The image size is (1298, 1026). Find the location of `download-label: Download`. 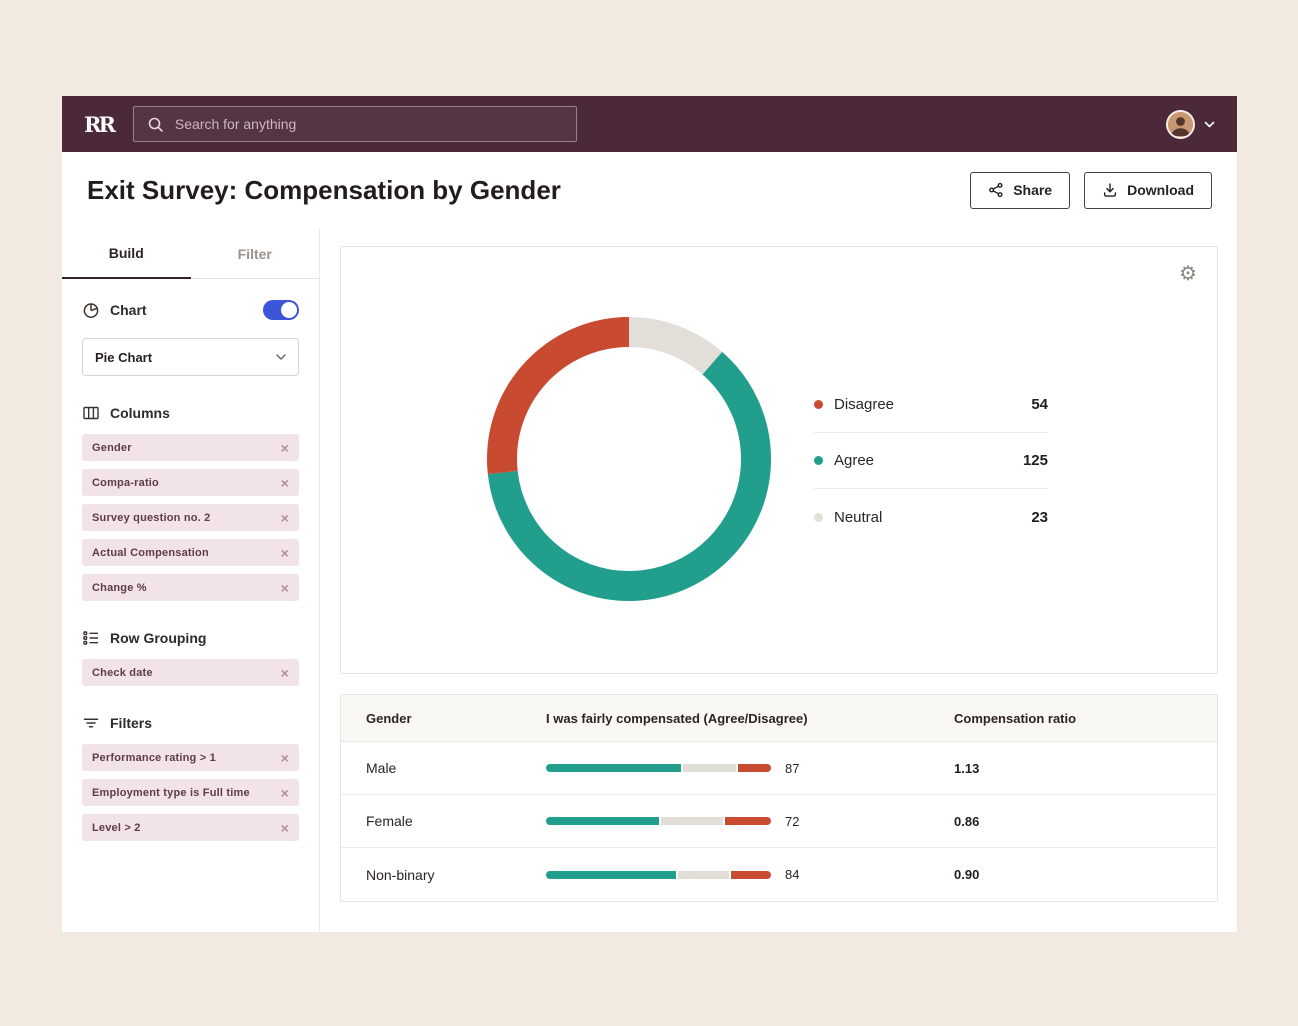

download-label: Download is located at coordinates (1160, 190).